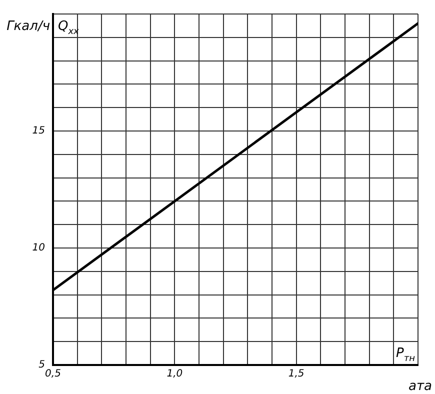  What do you see at coordinates (53, 374) in the screenshot?
I see `x-tick-label: 0,5` at bounding box center [53, 374].